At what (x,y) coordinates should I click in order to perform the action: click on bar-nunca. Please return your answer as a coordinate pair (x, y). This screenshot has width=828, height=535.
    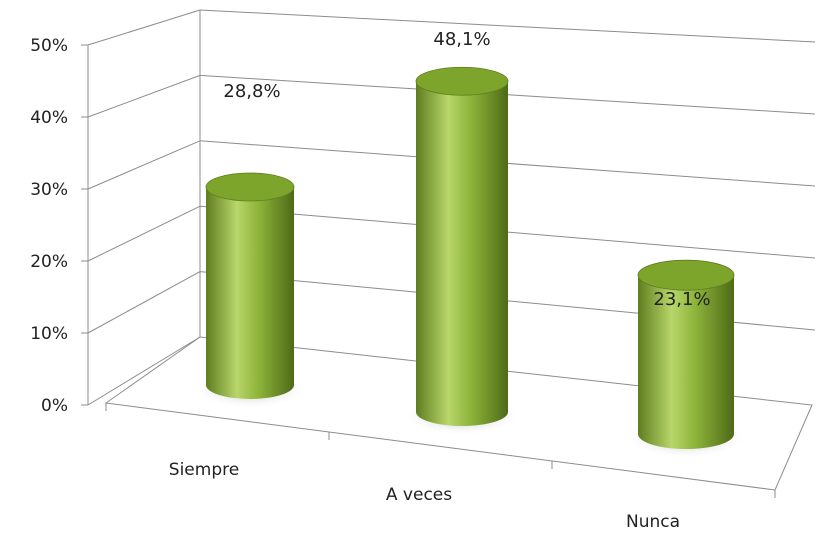
    Looking at the image, I should click on (686, 362).